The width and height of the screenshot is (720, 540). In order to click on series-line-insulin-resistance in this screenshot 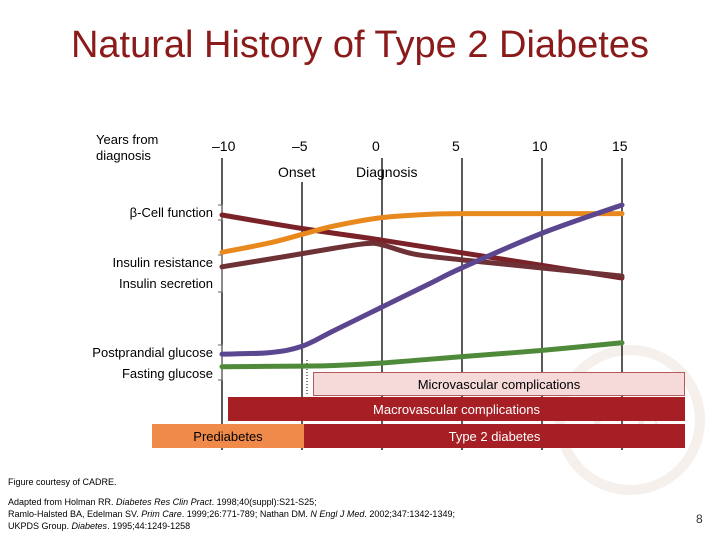, I will do `click(422, 233)`.